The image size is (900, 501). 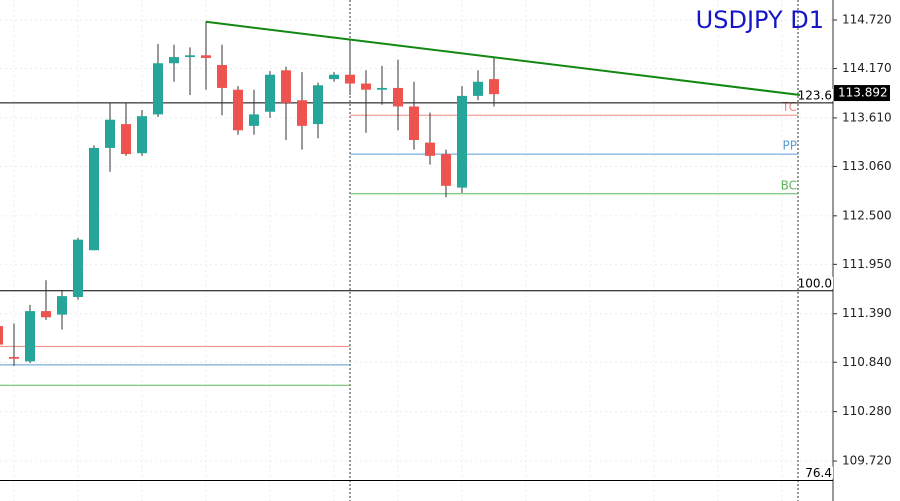 I want to click on pivot-label: PP, so click(x=790, y=146).